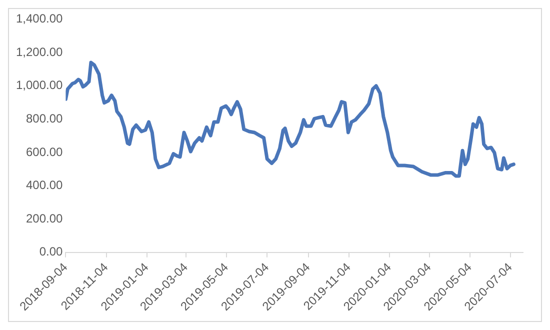 This screenshot has width=550, height=330. Describe the element at coordinates (45, 185) in the screenshot. I see `y-tick-label: 400.00` at that location.